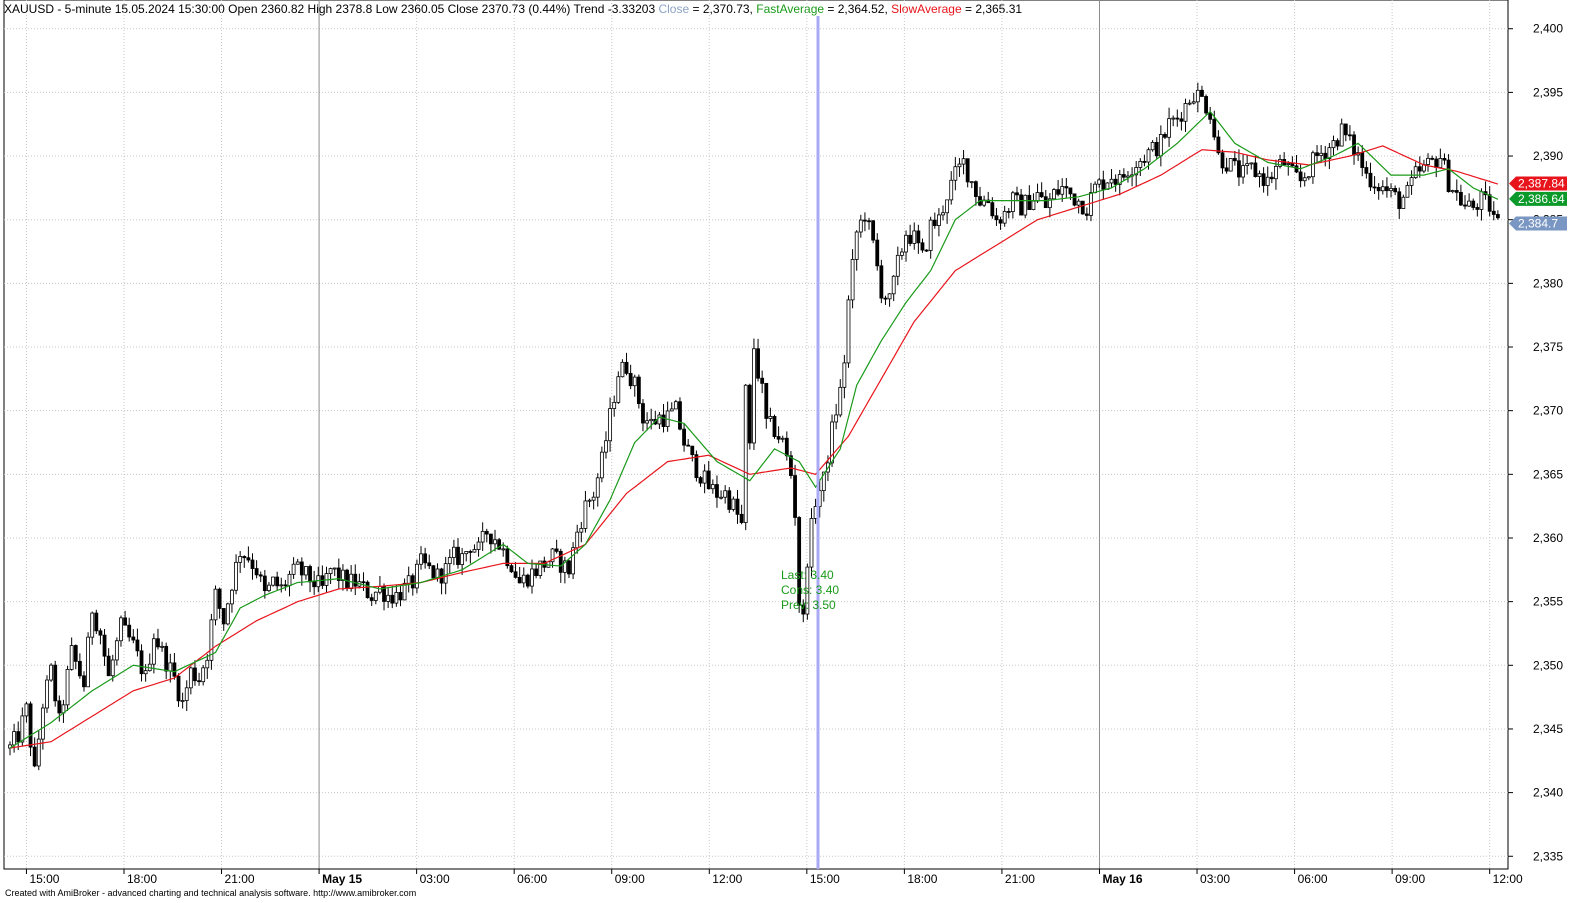  What do you see at coordinates (859, 9) in the screenshot?
I see `header-fast-value: = 2,364.52,` at bounding box center [859, 9].